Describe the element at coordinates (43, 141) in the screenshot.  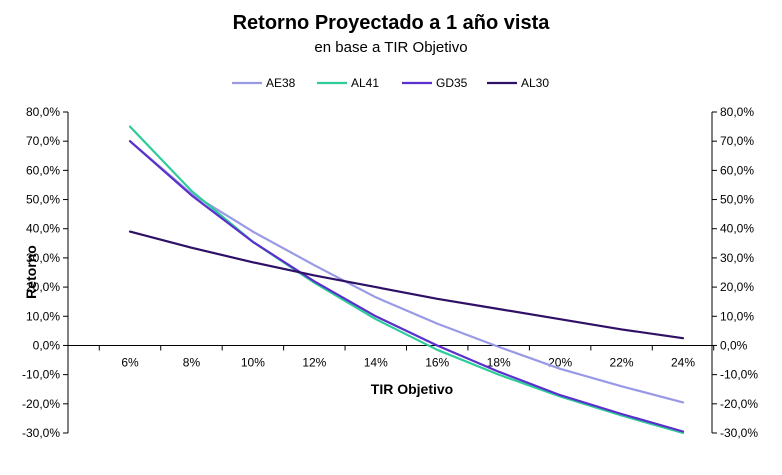
I see `y-tick-label-left: 70,0%` at that location.